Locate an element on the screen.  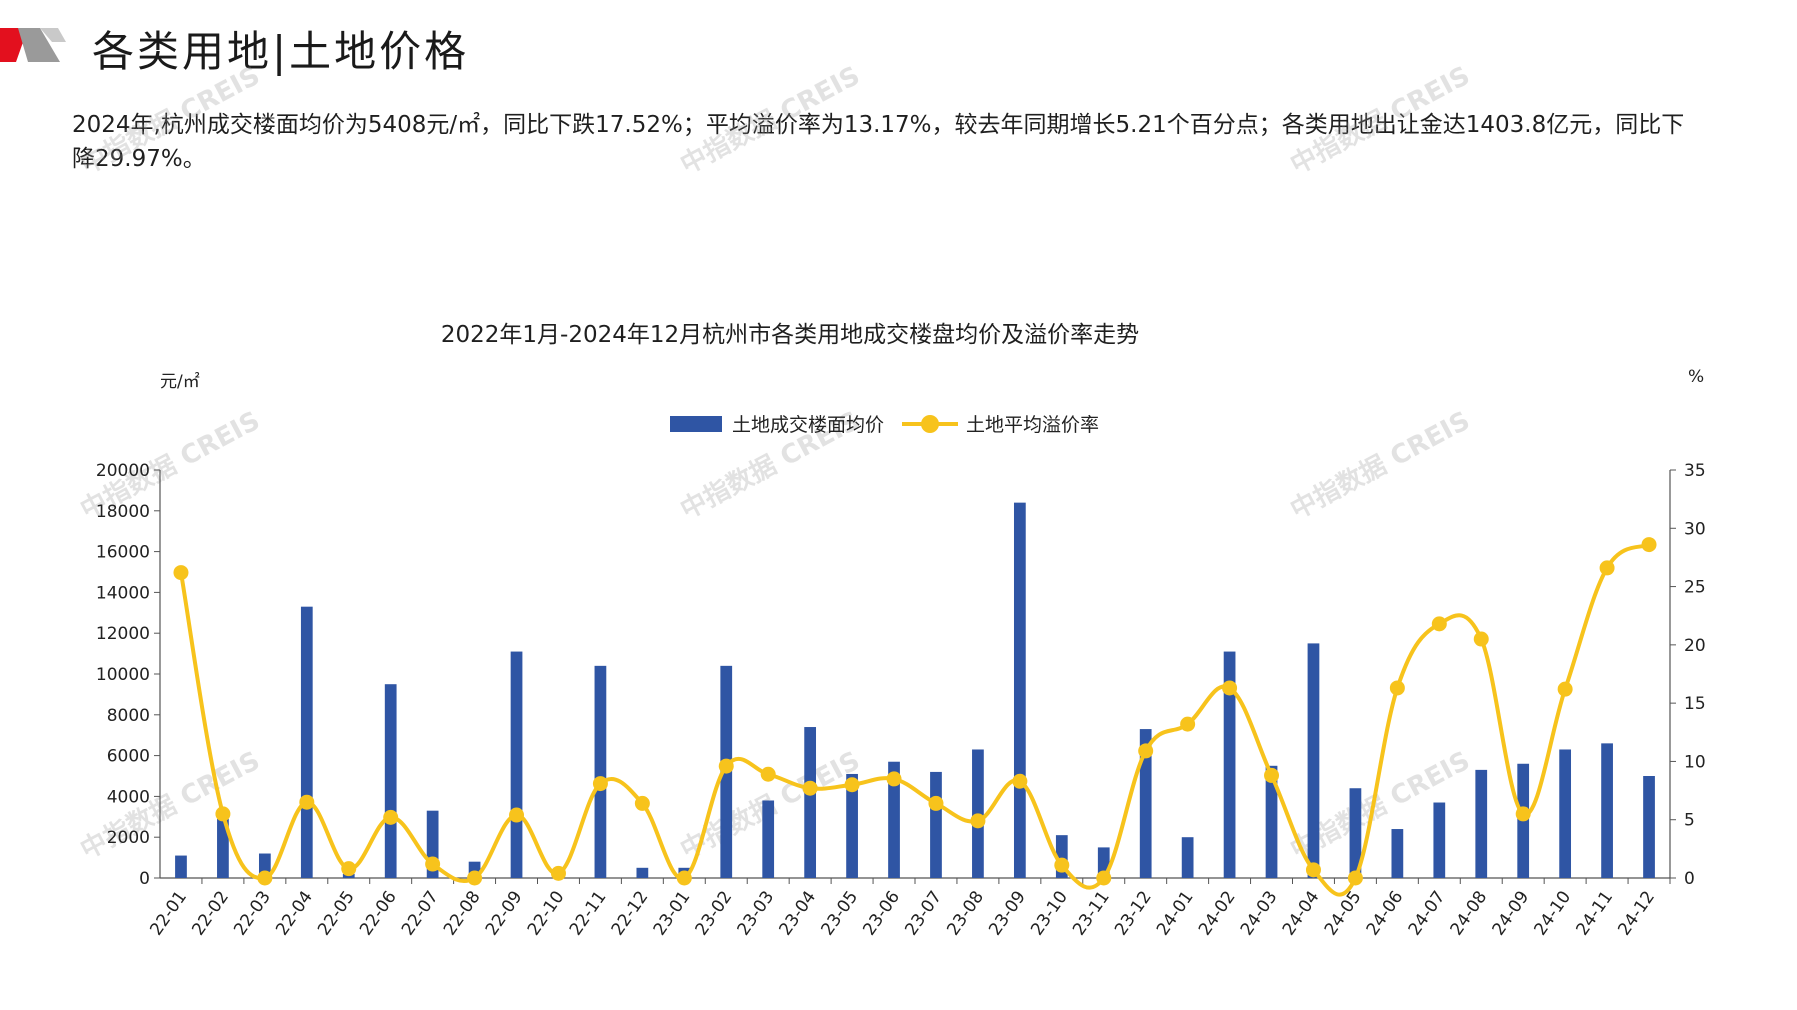
right-axis-unit: % is located at coordinates (1696, 377).